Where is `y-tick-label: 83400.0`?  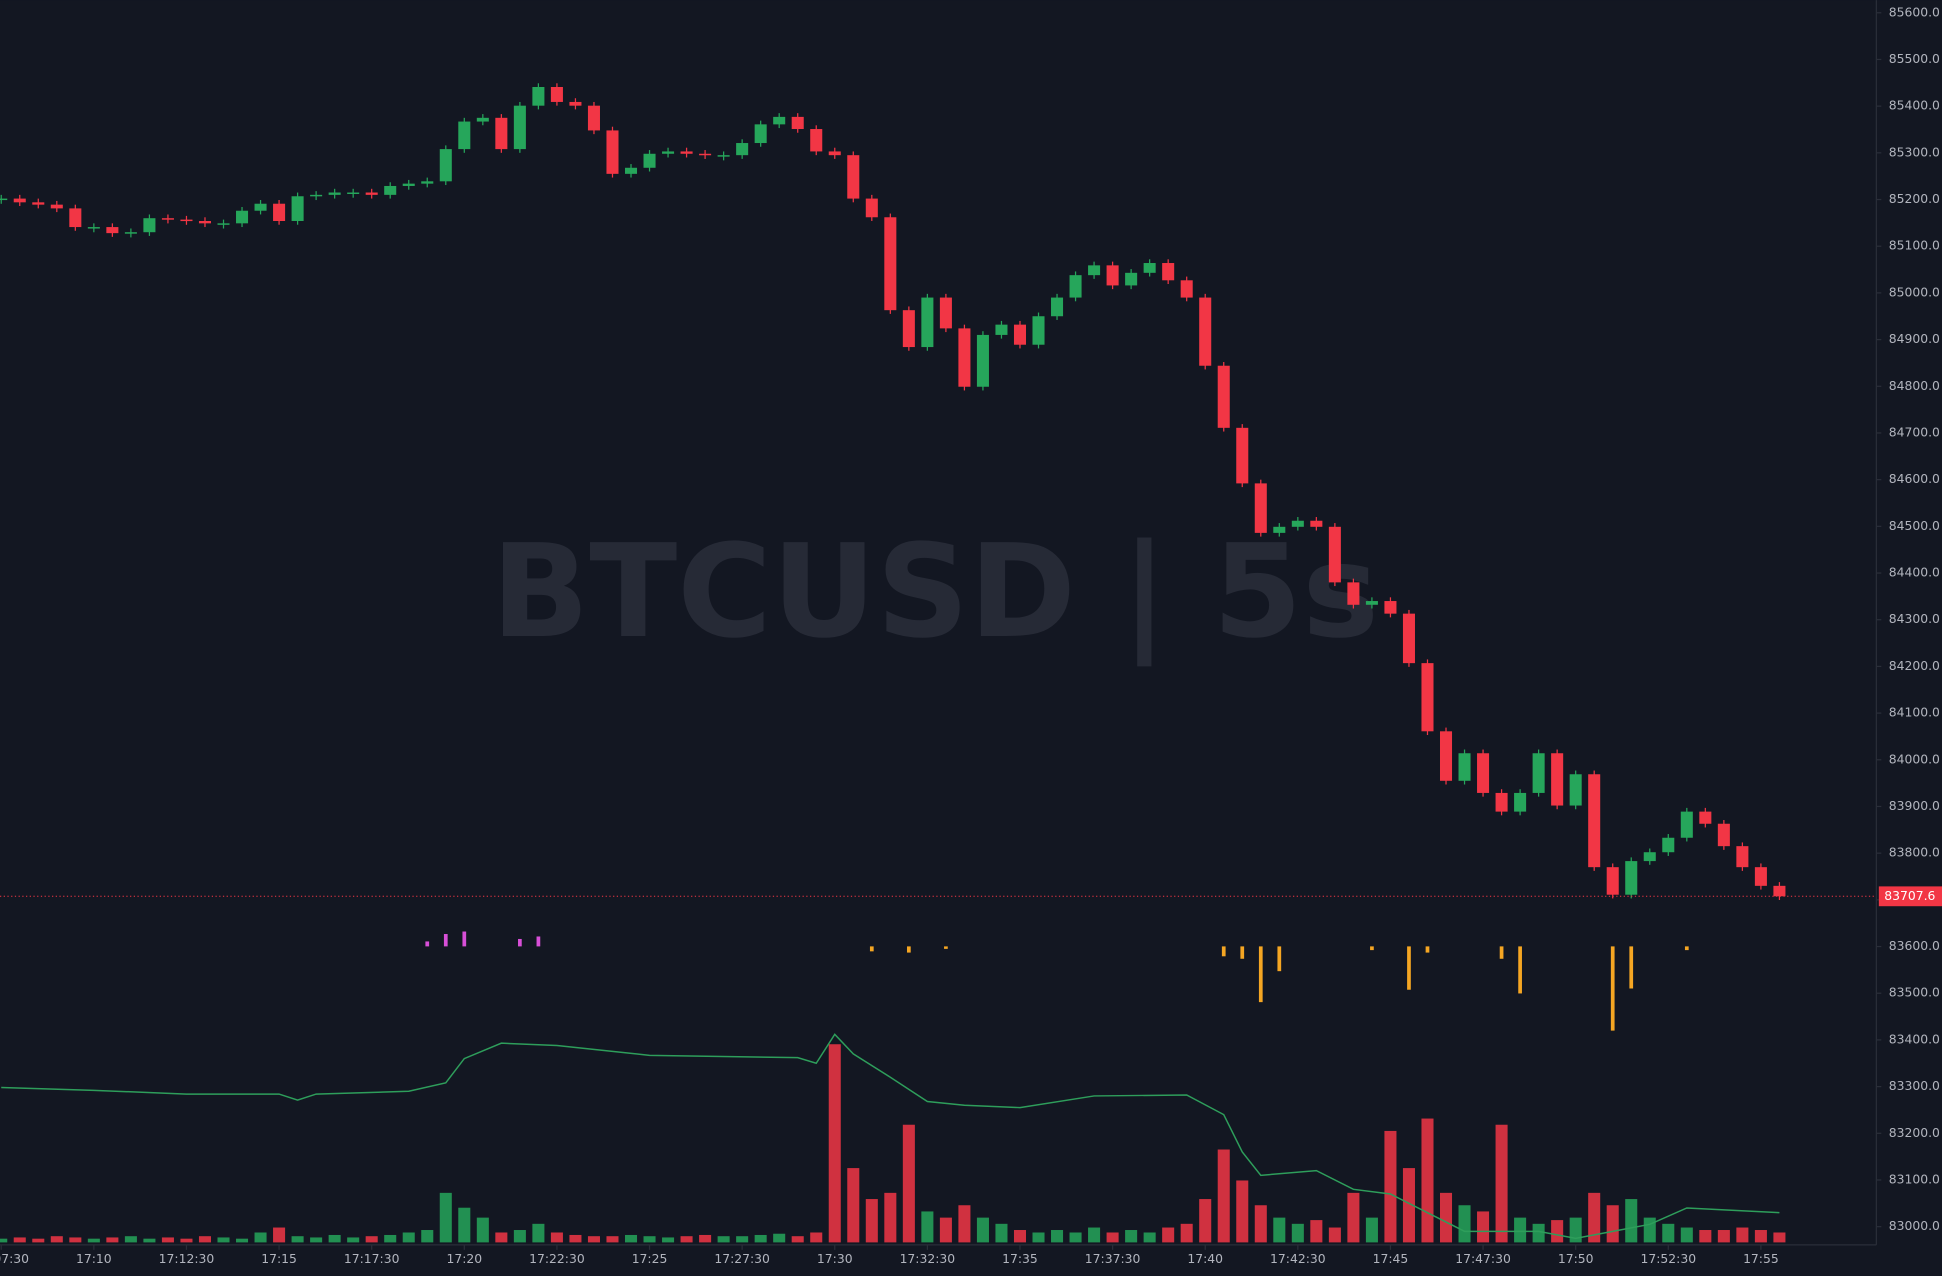 y-tick-label: 83400.0 is located at coordinates (1914, 1039).